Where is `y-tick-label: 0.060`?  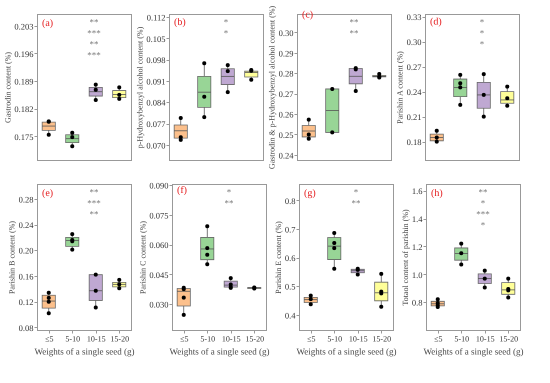
y-tick-label: 0.060 is located at coordinates (158, 245).